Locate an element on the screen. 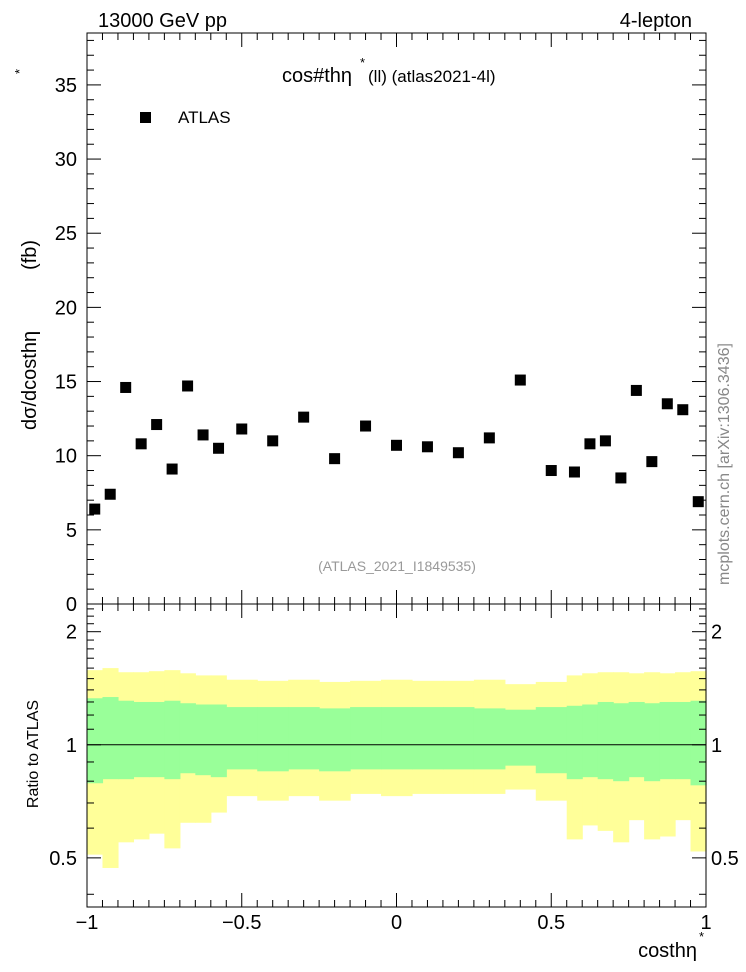  ratio-x-tick-label: 0 is located at coordinates (396, 923).